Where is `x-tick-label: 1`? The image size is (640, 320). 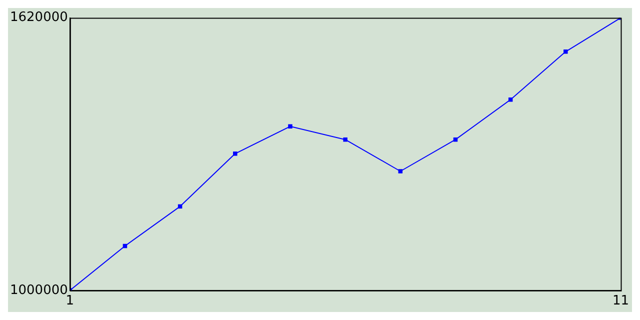 x-tick-label: 1 is located at coordinates (70, 301).